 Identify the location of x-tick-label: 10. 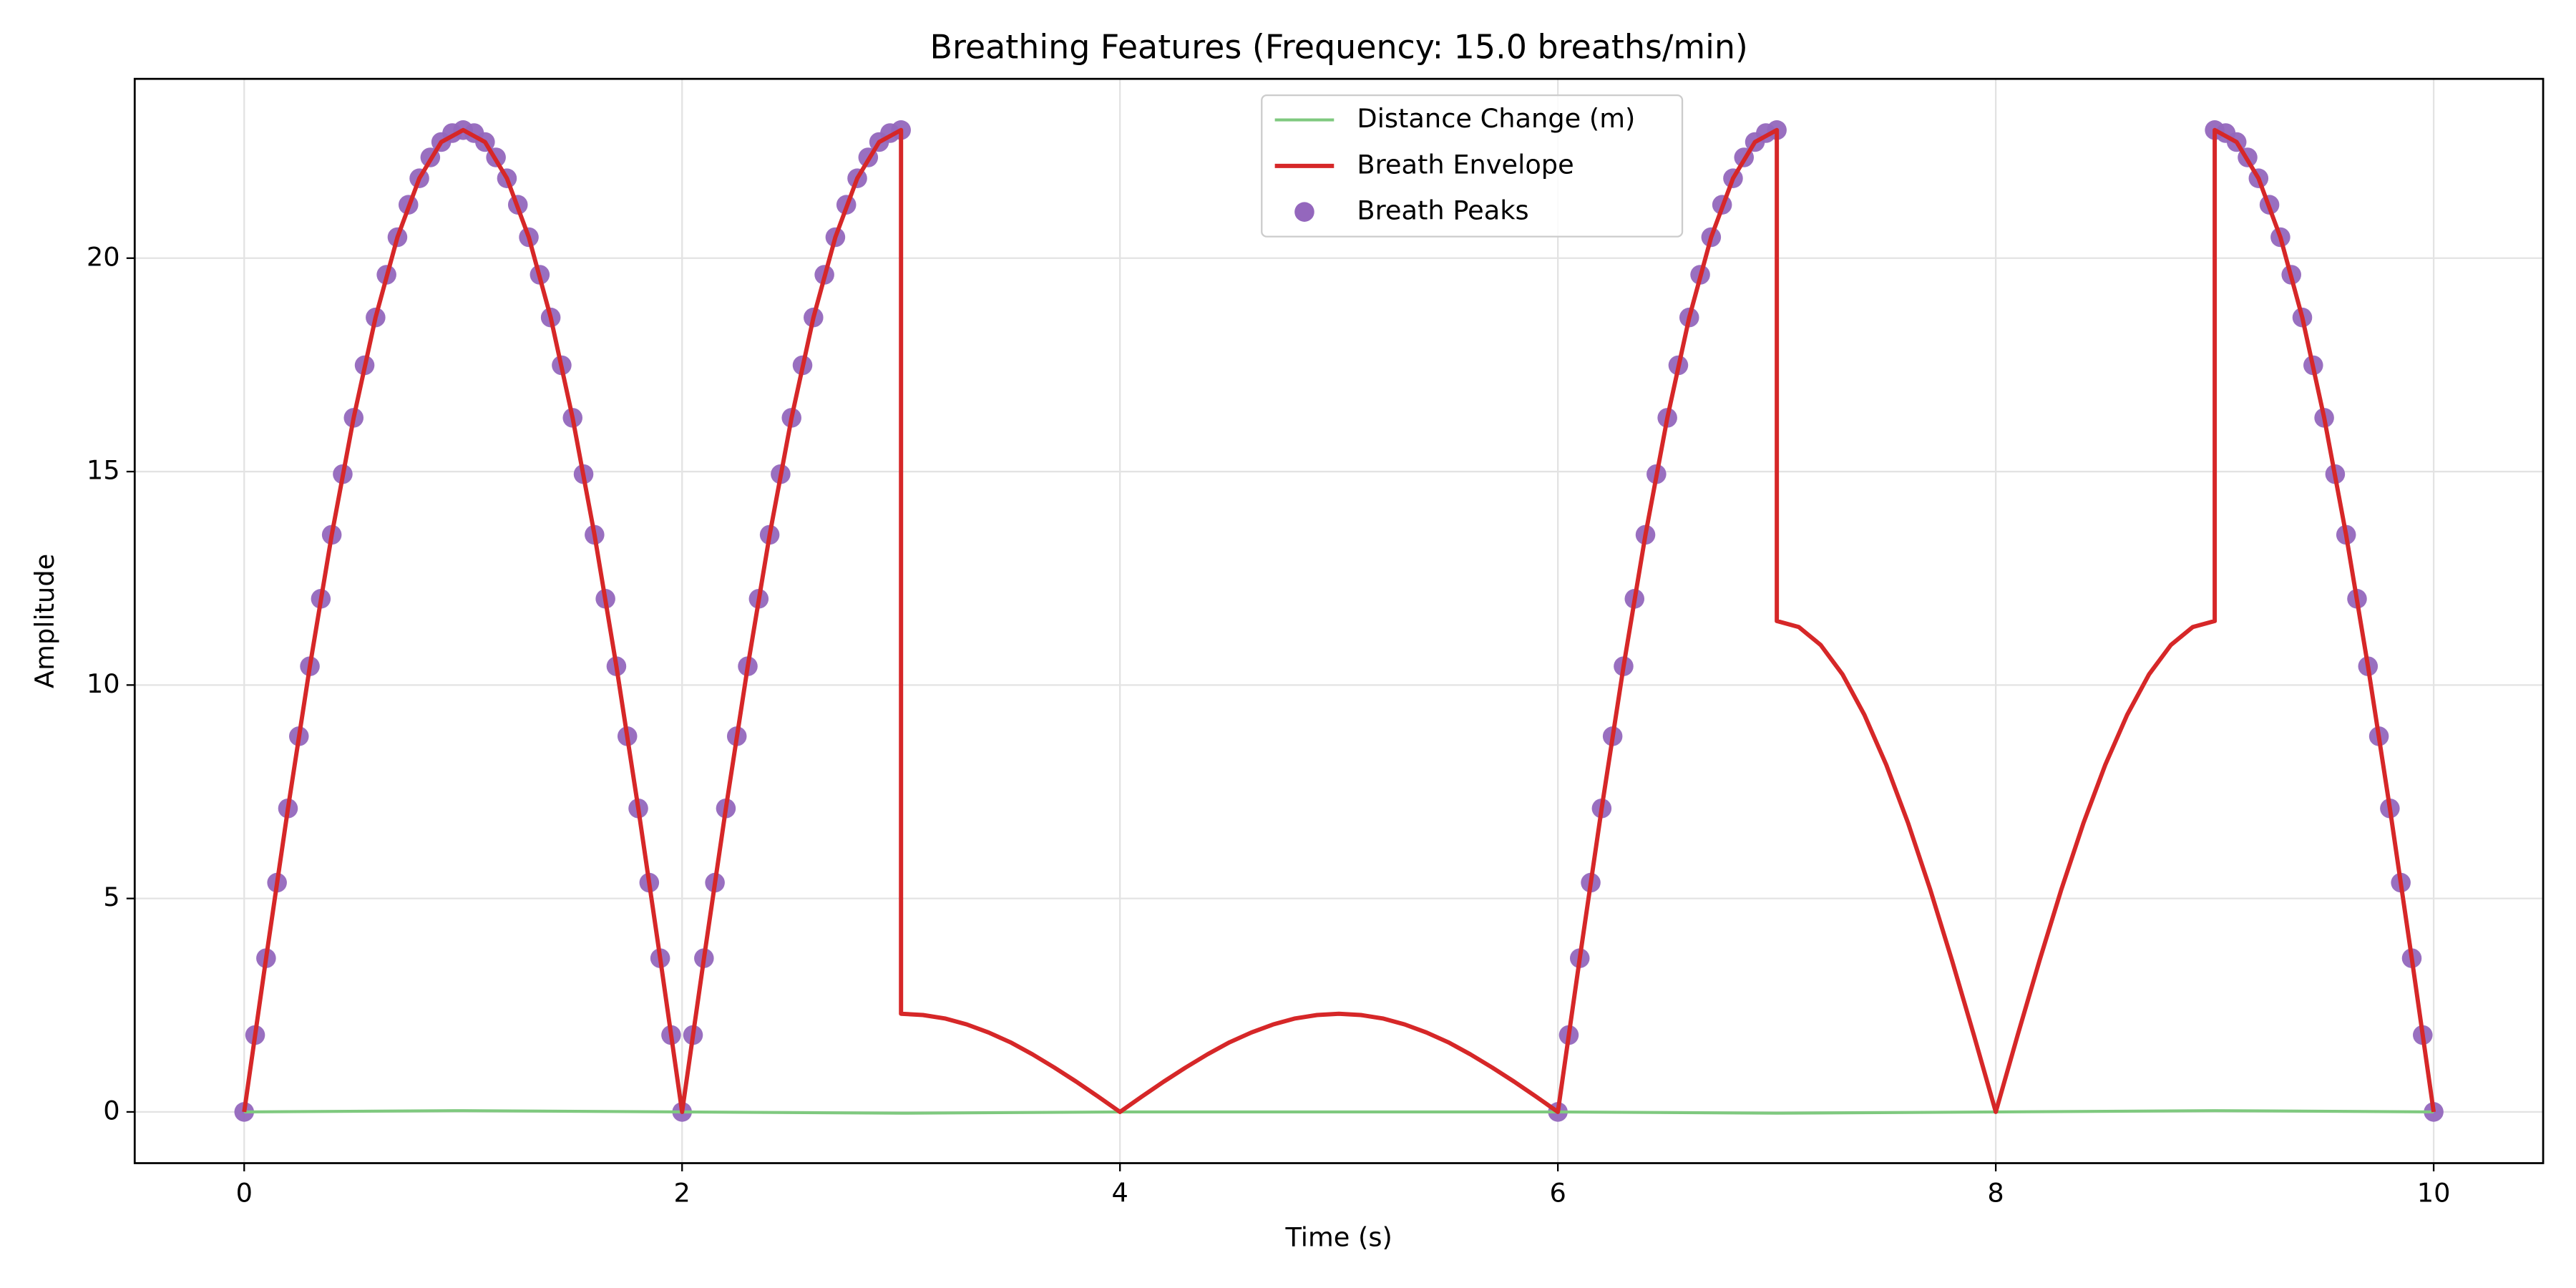
(2434, 1193).